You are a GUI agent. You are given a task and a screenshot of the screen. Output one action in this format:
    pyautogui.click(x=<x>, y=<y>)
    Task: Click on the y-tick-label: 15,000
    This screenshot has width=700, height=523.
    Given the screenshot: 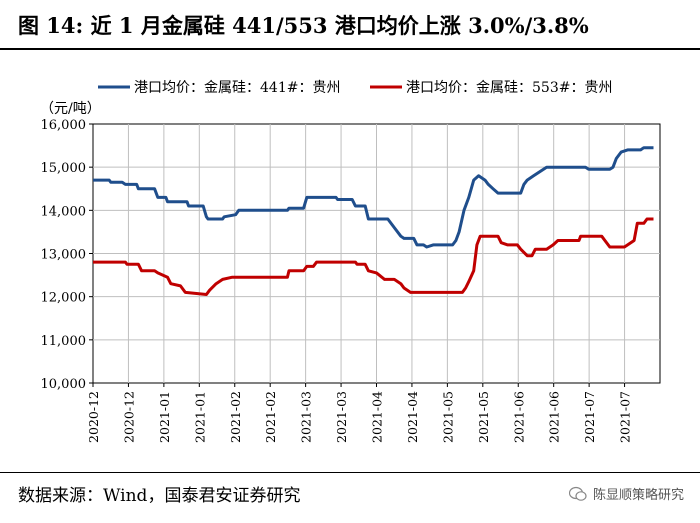 What is the action you would take?
    pyautogui.click(x=64, y=168)
    